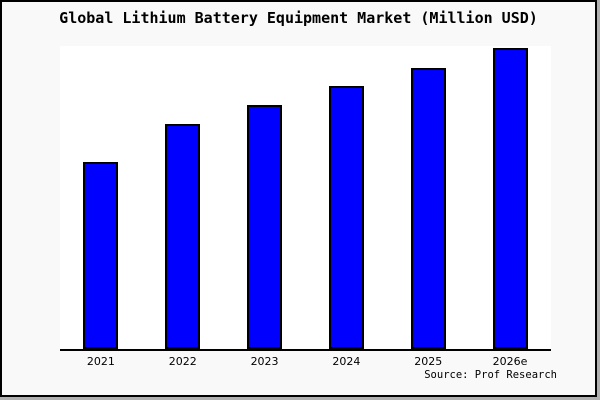 Image resolution: width=600 pixels, height=400 pixels. What do you see at coordinates (346, 361) in the screenshot?
I see `x-tick-label-2024: 2024` at bounding box center [346, 361].